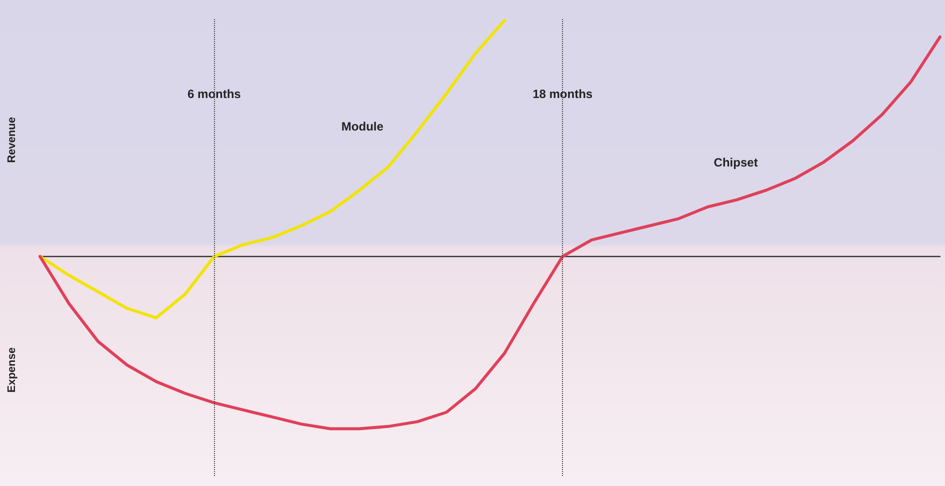 This screenshot has width=945, height=486. Describe the element at coordinates (562, 94) in the screenshot. I see `x-tick-label: 18 months` at that location.